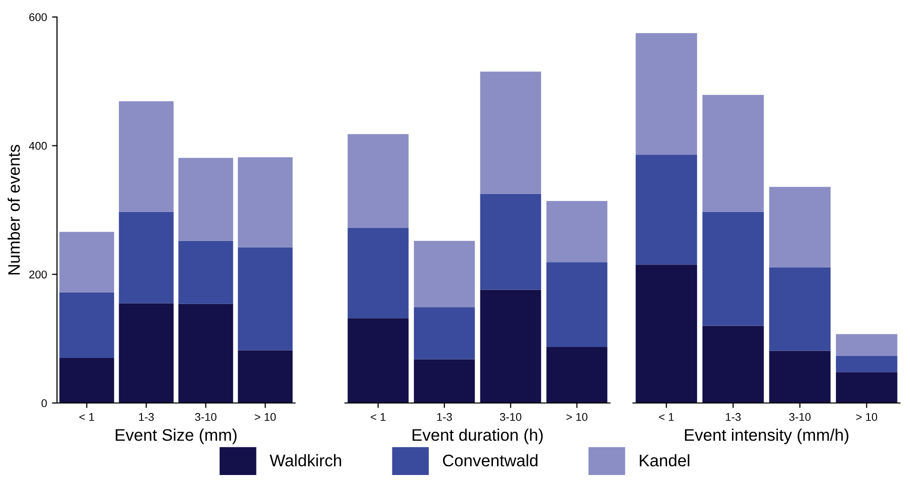  I want to click on legend-label: Conventwald, so click(490, 460).